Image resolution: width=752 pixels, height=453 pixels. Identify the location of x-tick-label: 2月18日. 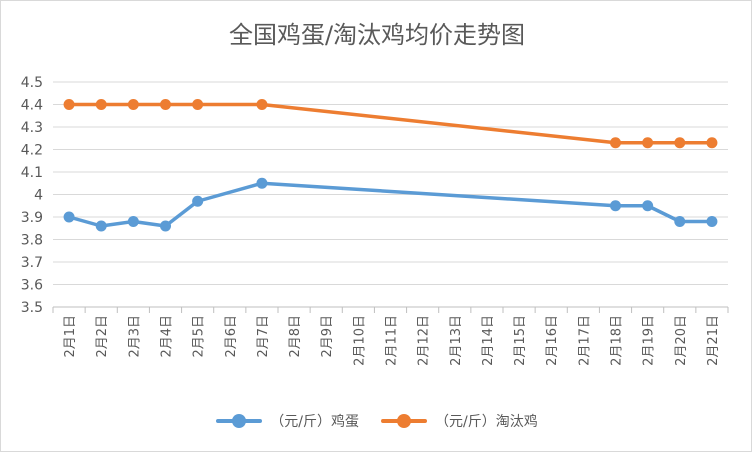
(617, 340).